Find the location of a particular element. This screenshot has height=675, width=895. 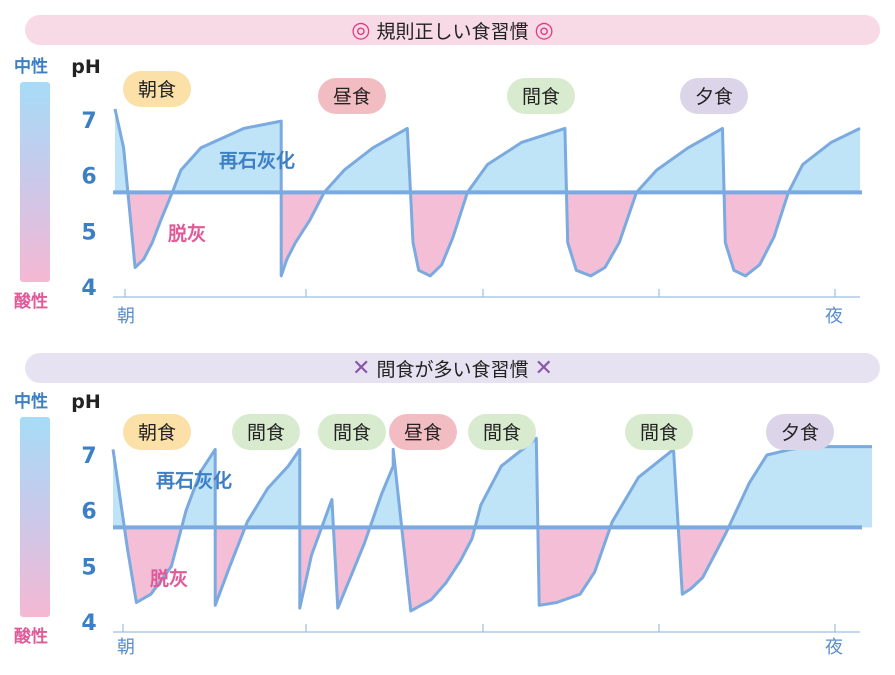

chart-title: 間食が多い食習慣 is located at coordinates (452, 369).